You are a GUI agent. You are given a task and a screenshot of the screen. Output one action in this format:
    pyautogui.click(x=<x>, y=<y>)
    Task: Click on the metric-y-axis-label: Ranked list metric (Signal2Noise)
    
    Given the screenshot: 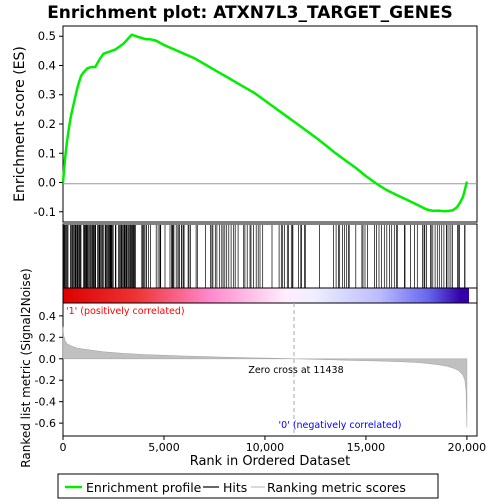 What is the action you would take?
    pyautogui.click(x=26, y=367)
    